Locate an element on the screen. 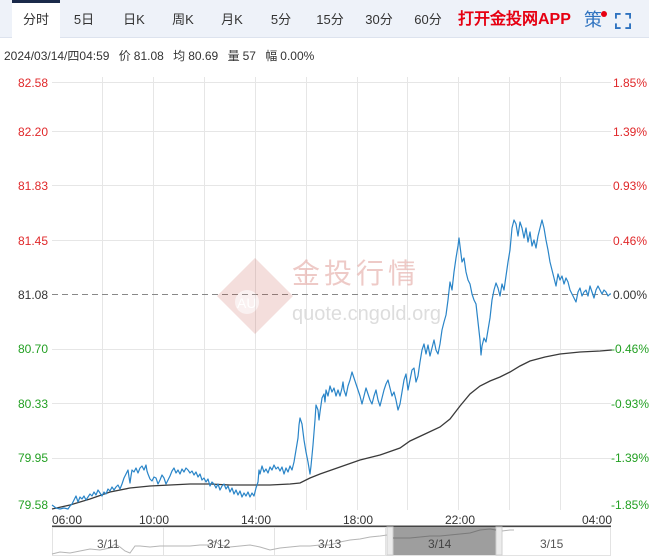  navigator-sparkline is located at coordinates (219, 544).